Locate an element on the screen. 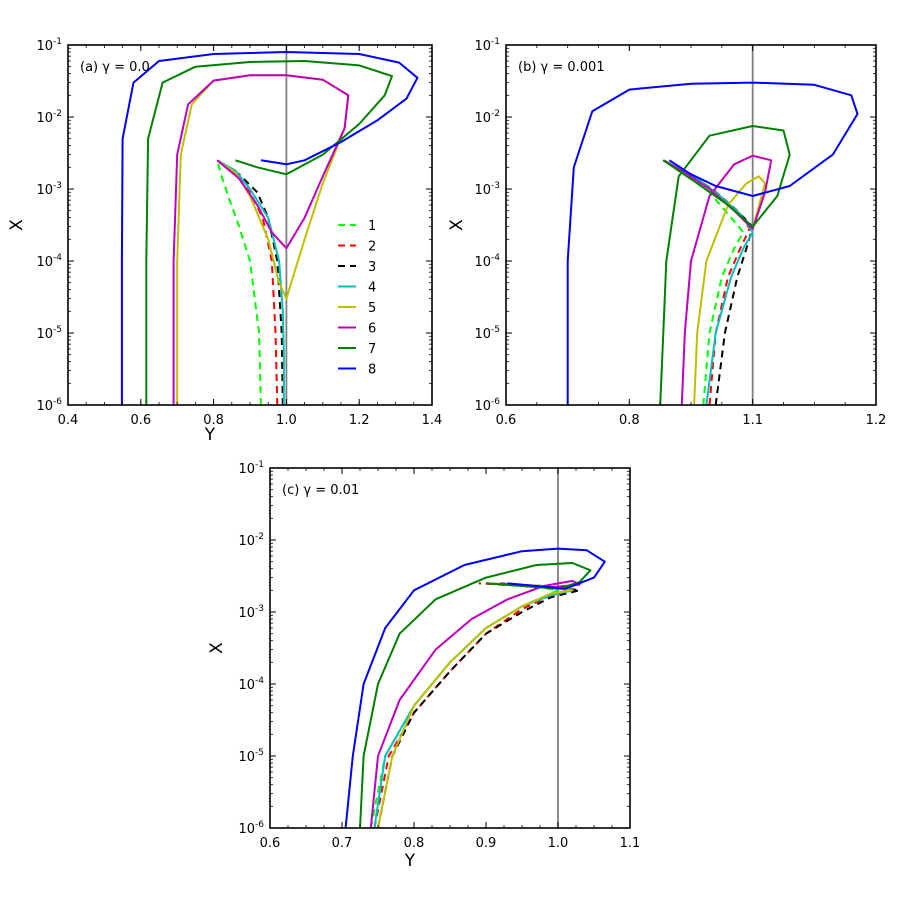  x-tick-label: 0.9 is located at coordinates (486, 843).